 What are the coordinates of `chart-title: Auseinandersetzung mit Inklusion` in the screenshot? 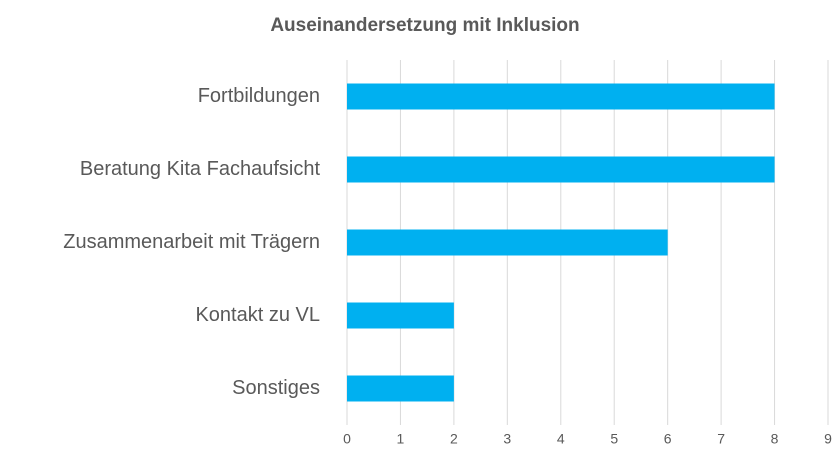 It's located at (424, 25).